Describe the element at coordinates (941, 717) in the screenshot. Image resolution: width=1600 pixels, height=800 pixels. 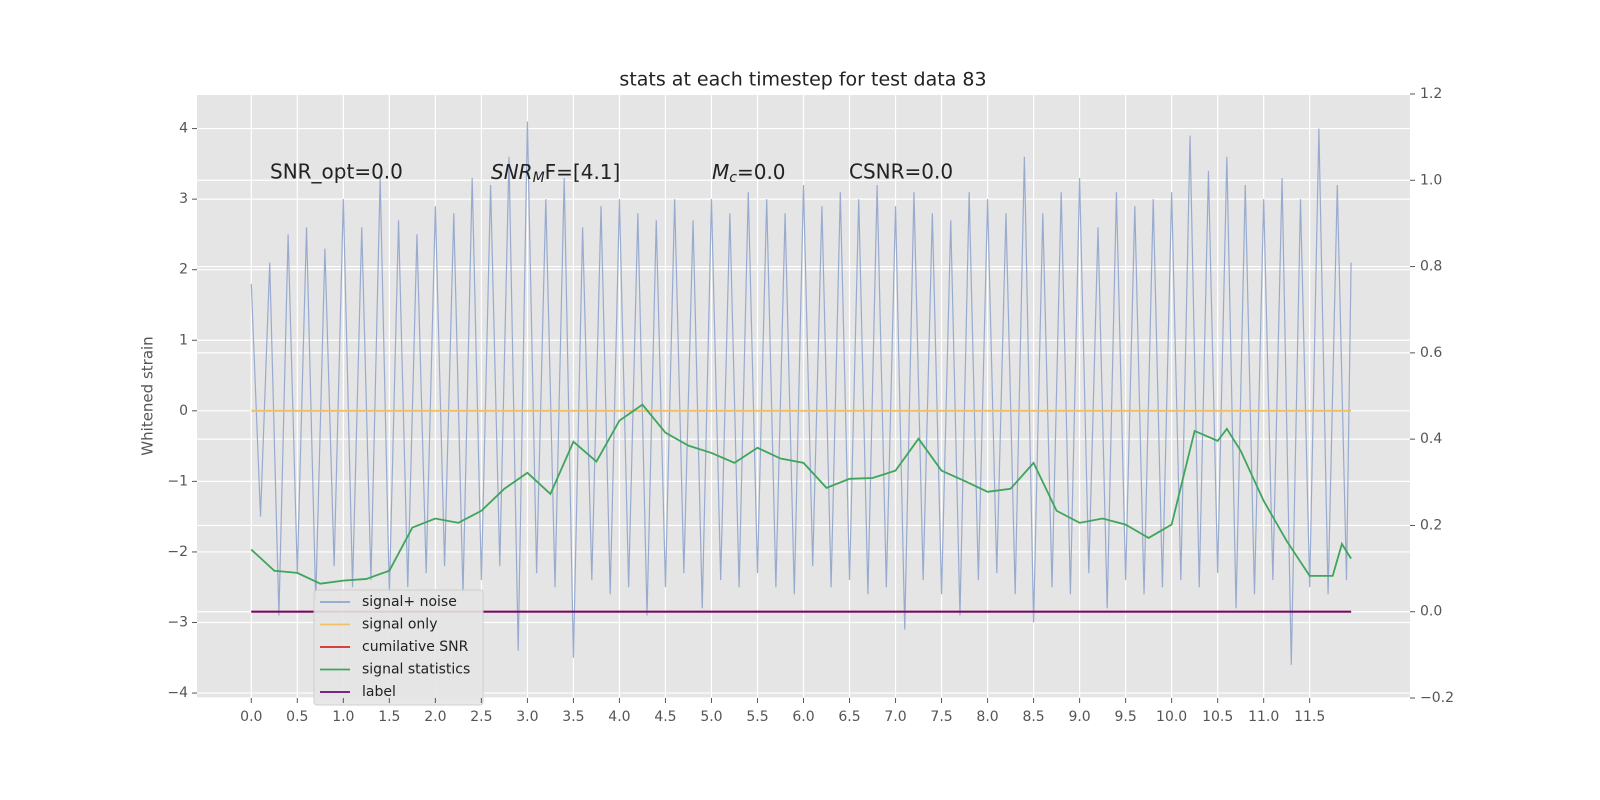
I see `x-tick-label: 7.5` at that location.